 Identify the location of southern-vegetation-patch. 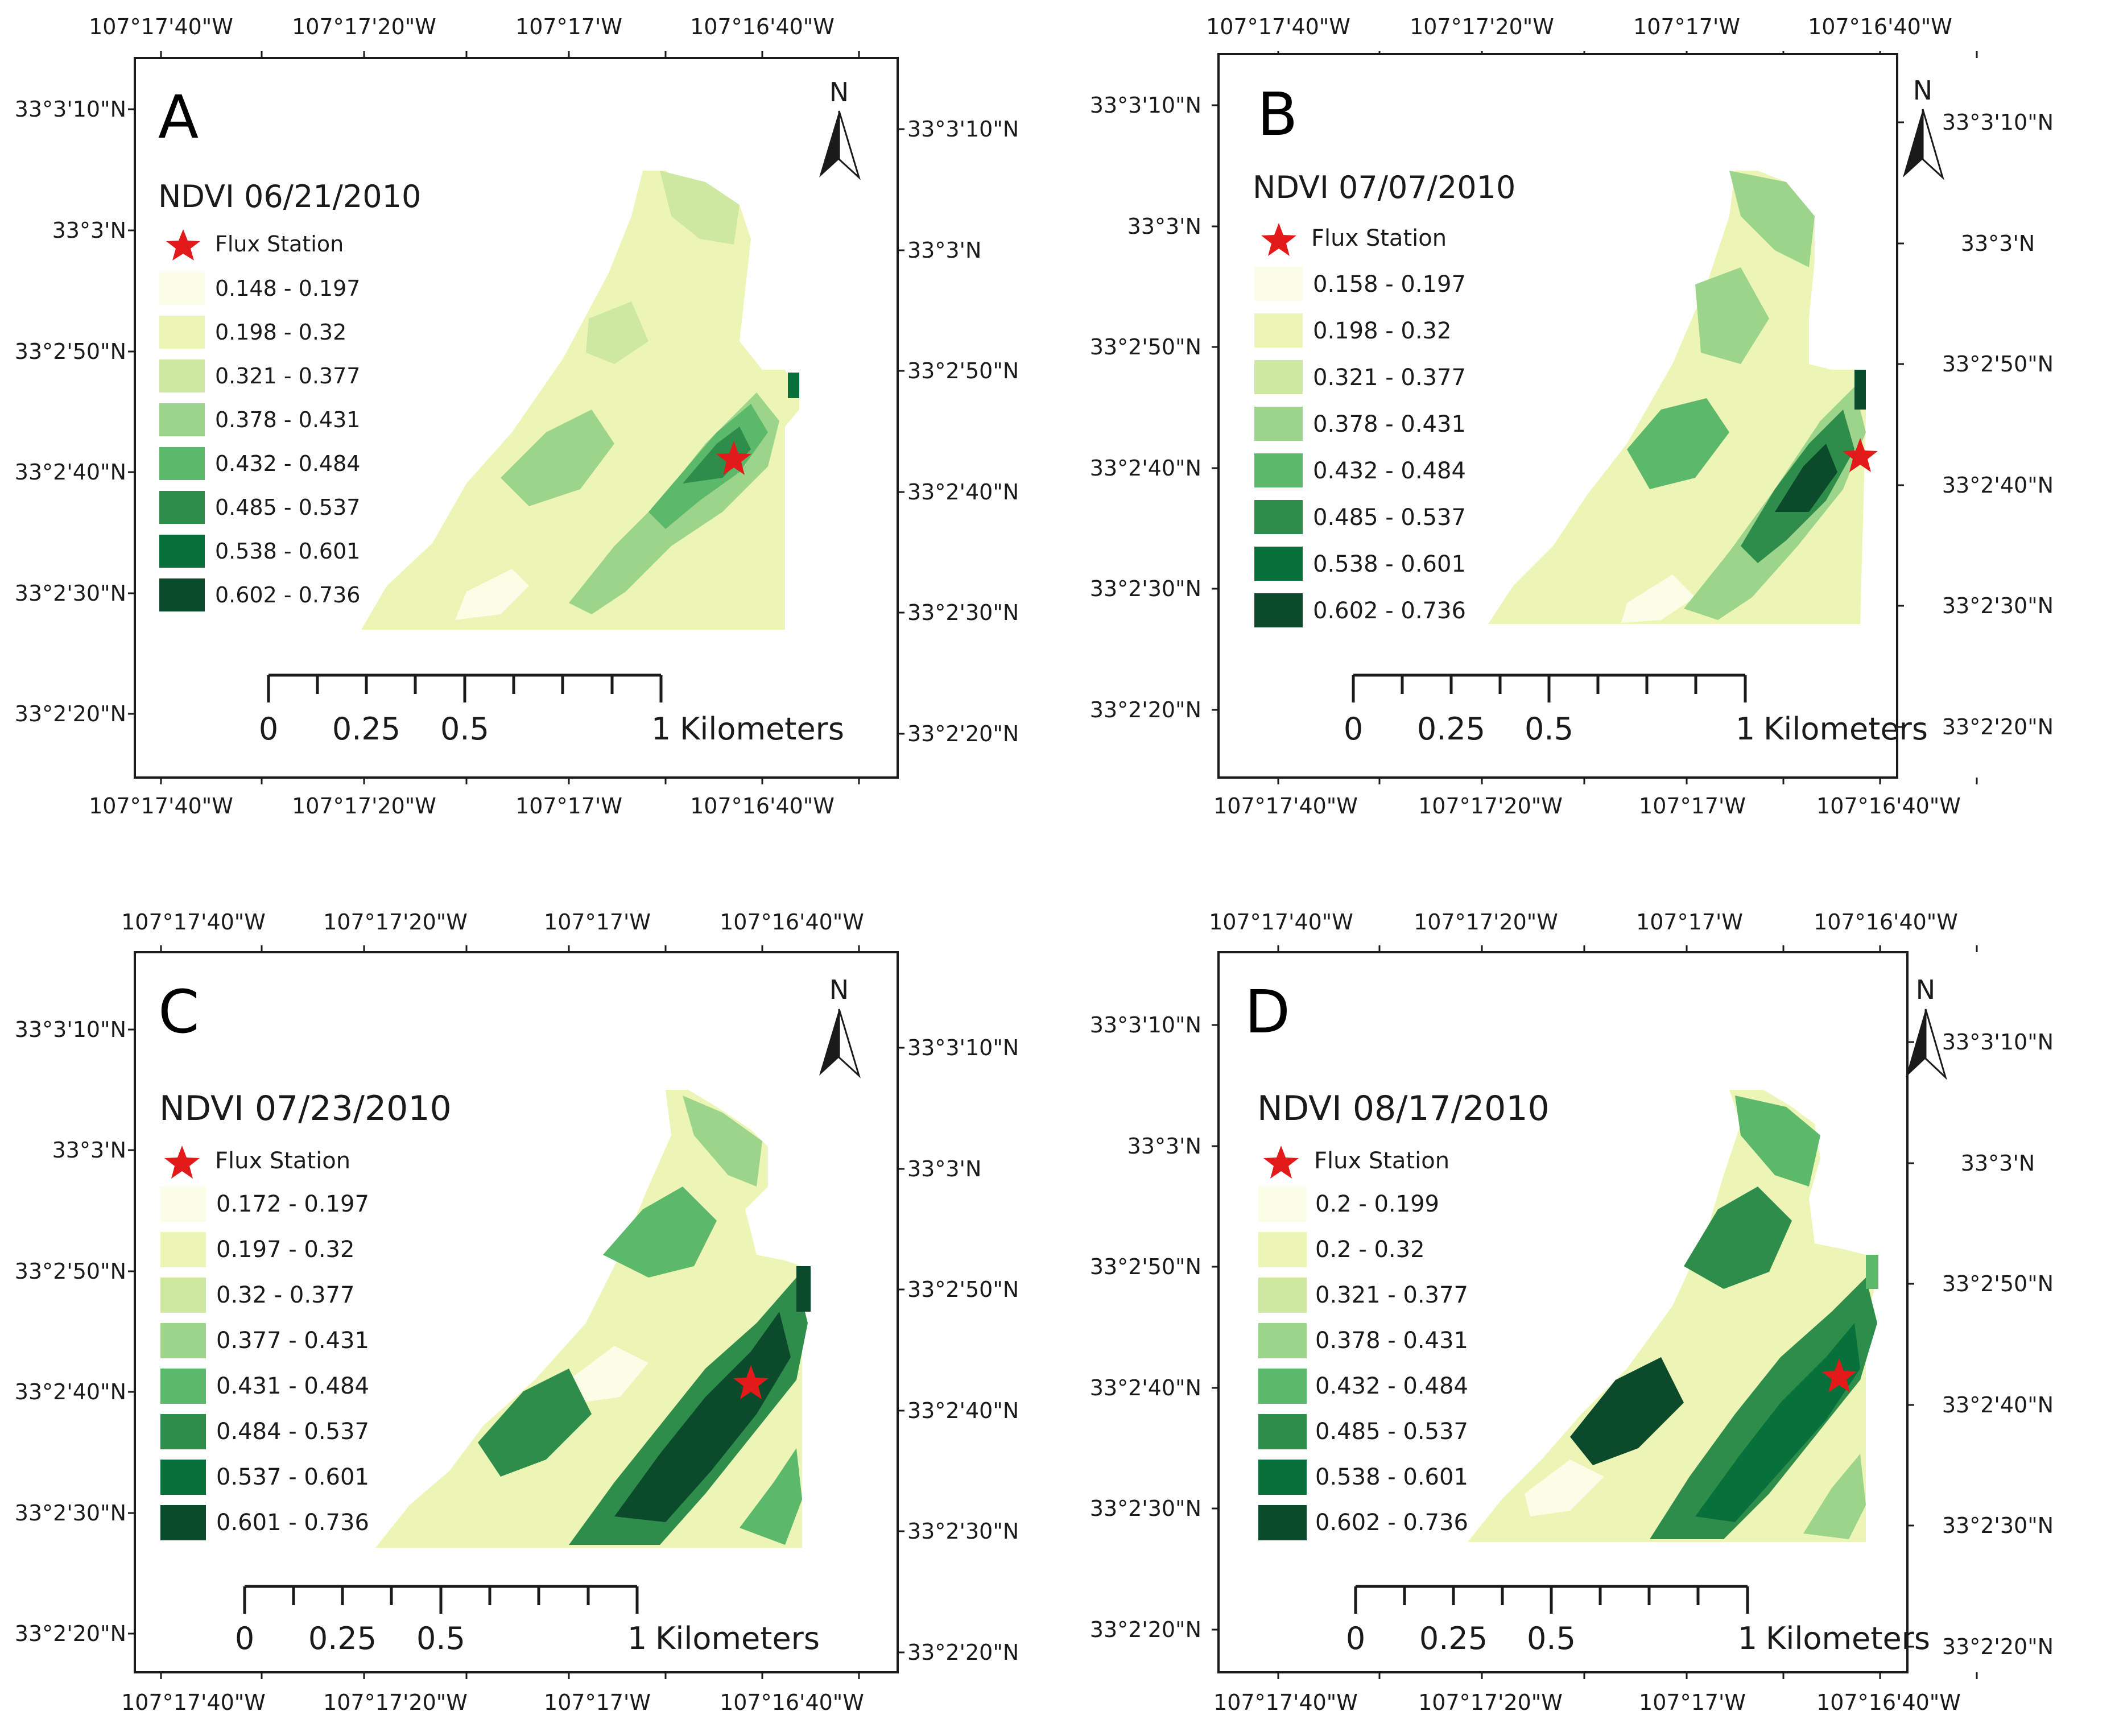
(1834, 1496).